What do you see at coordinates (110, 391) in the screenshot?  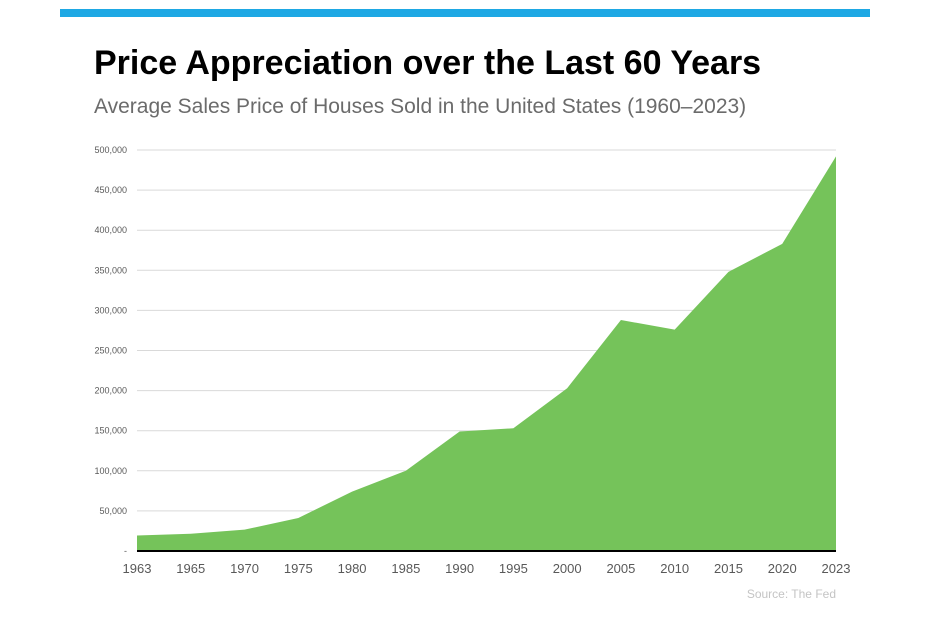 I see `y-tick-label: 200,000` at bounding box center [110, 391].